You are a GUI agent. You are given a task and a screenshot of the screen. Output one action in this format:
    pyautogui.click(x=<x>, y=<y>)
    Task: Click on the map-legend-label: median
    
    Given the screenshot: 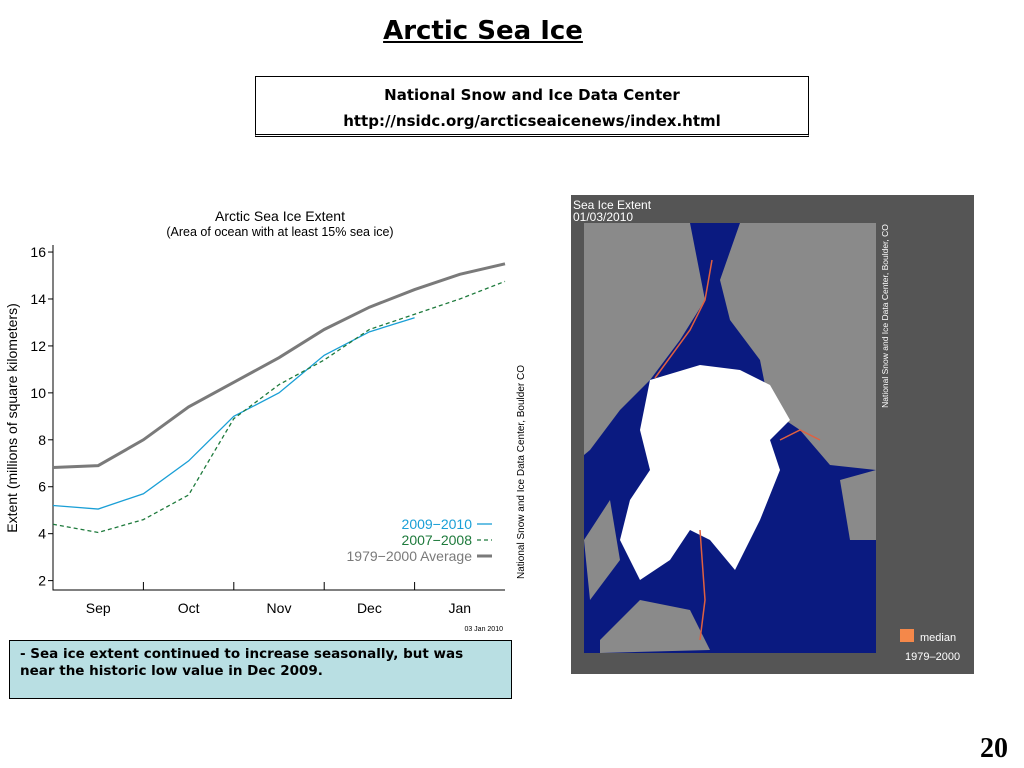 What is the action you would take?
    pyautogui.click(x=938, y=638)
    